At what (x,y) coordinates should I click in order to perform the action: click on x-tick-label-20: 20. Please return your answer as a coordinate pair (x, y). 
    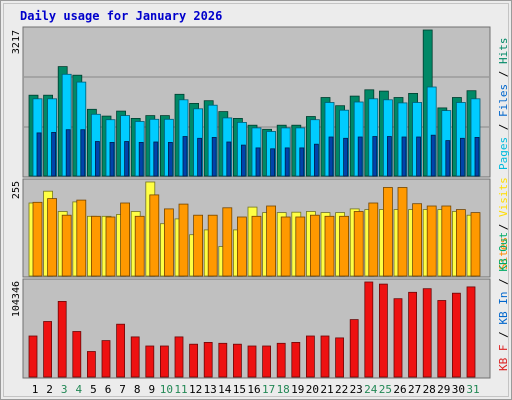
    Looking at the image, I should click on (312, 389).